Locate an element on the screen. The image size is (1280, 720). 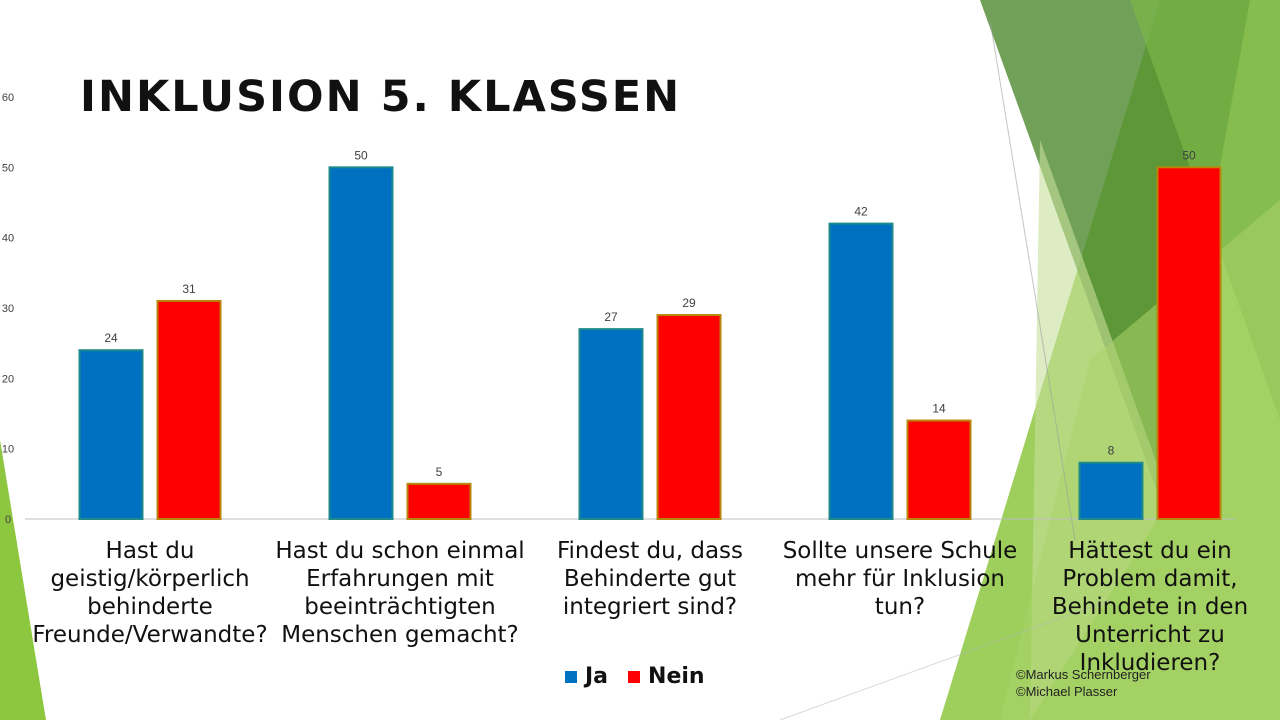
data-label-ja-5: 8 is located at coordinates (1111, 451).